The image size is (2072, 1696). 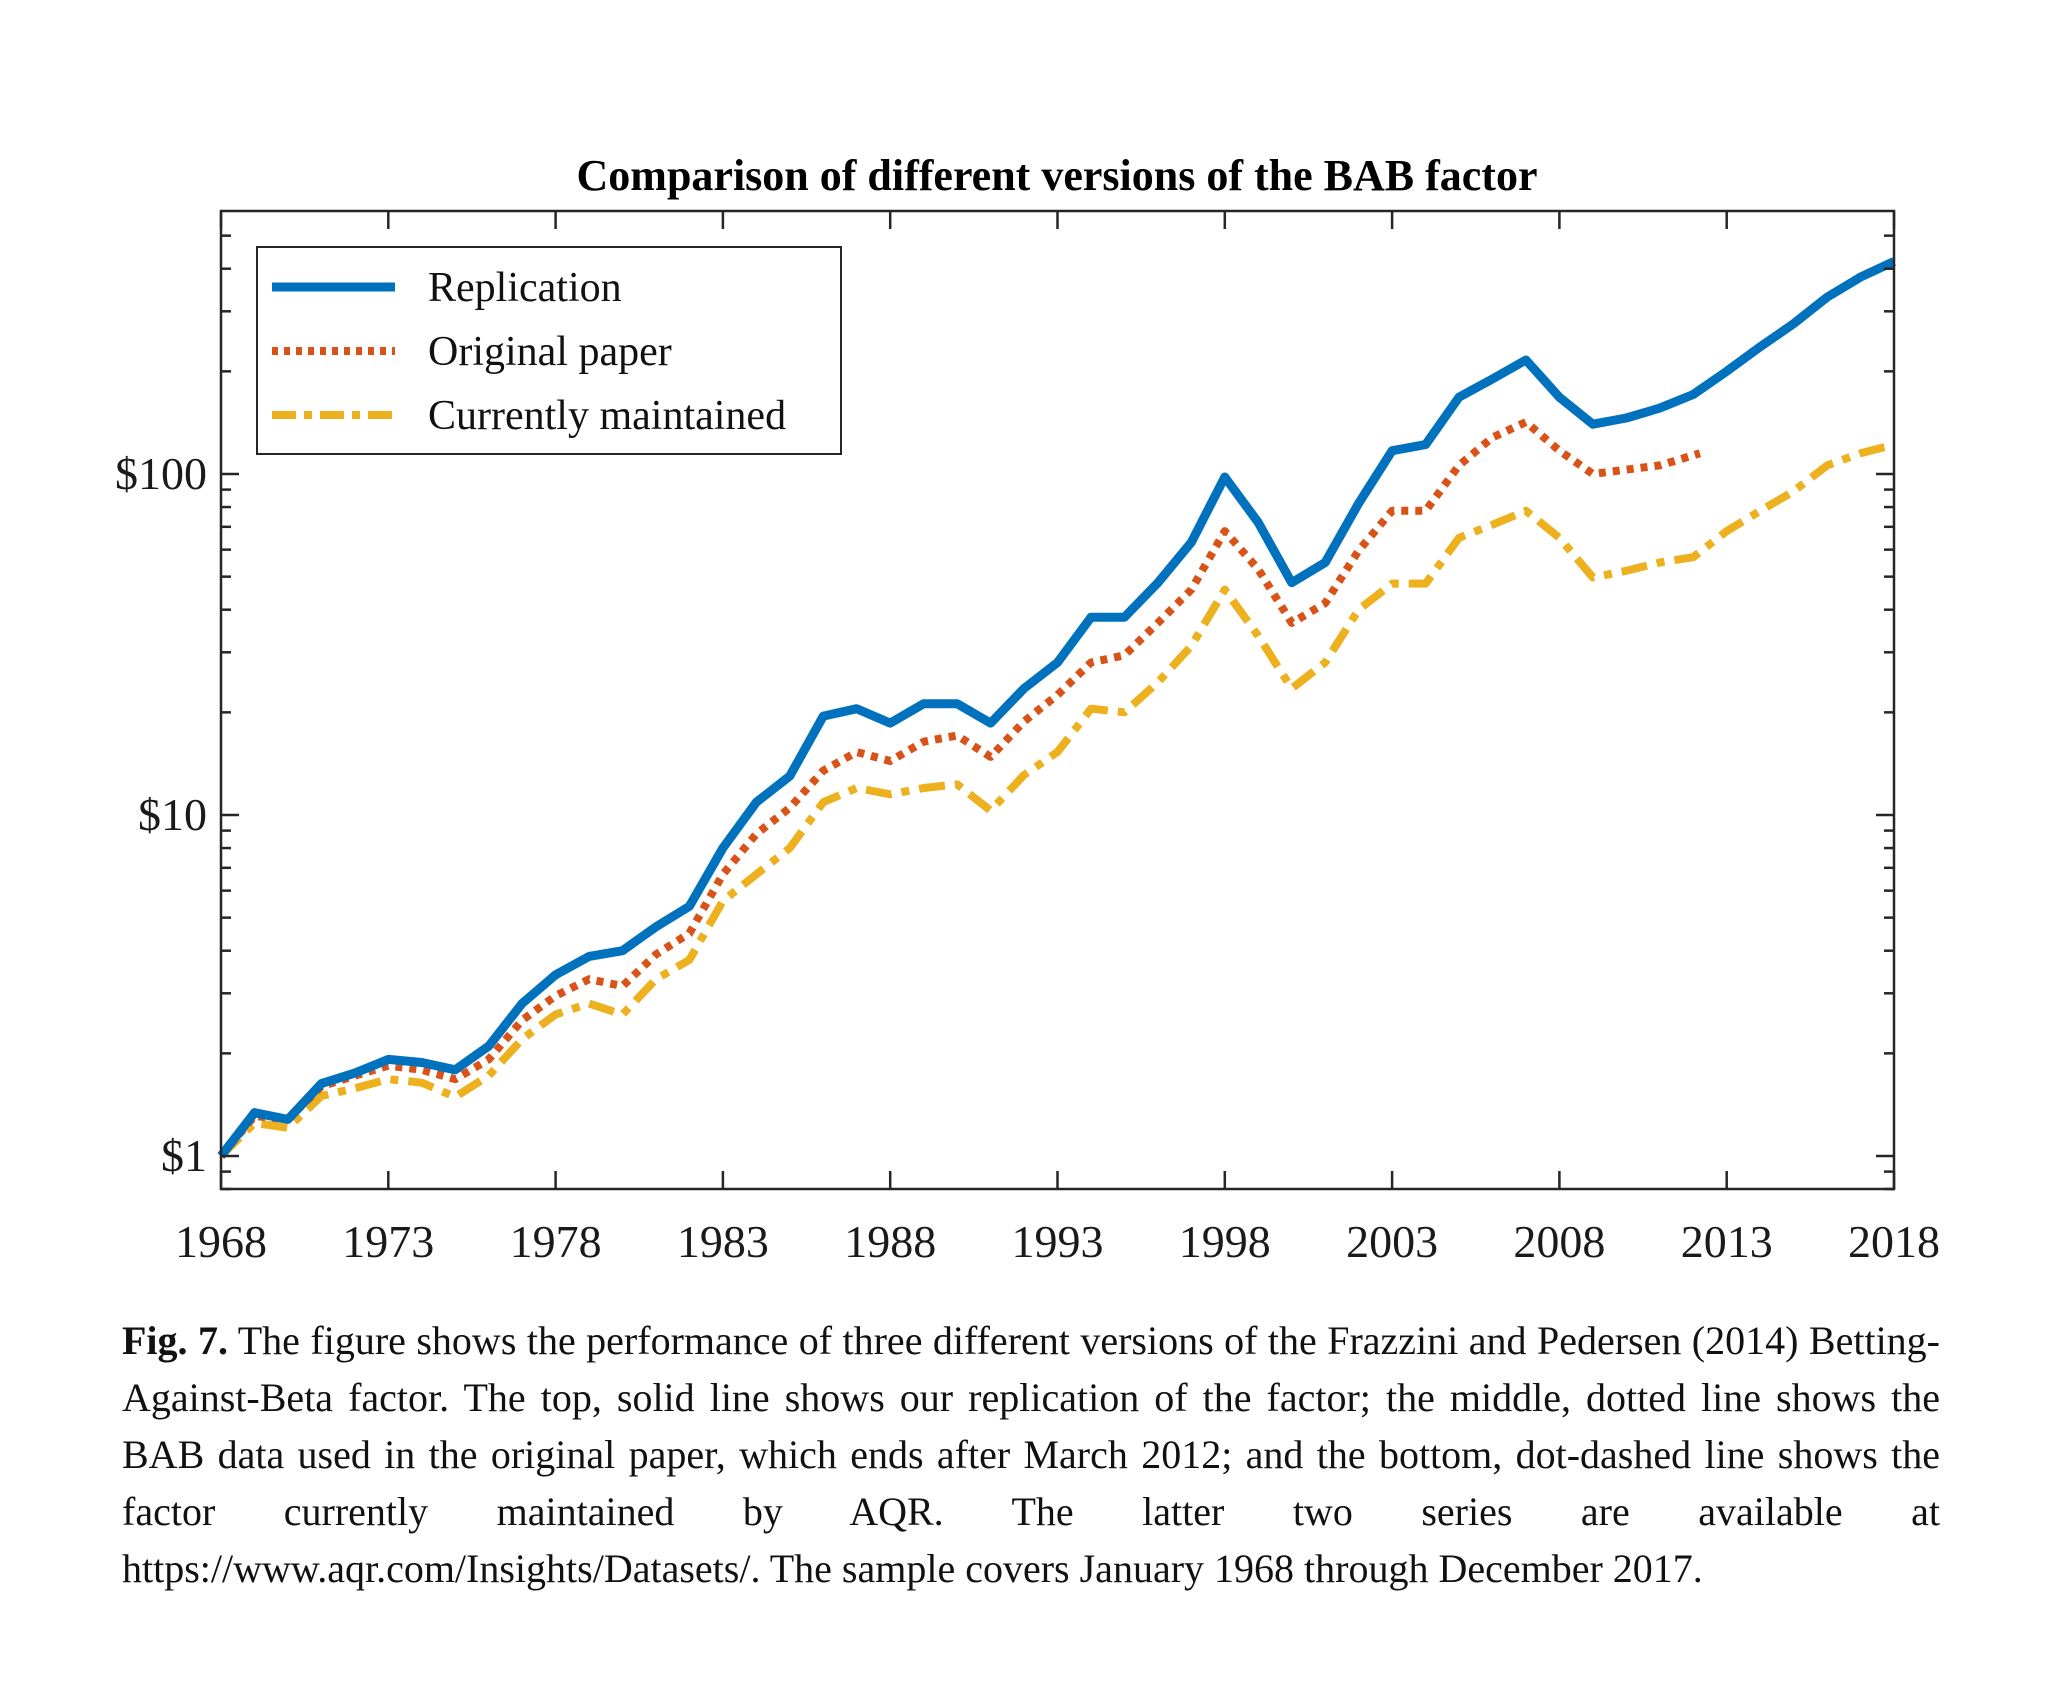 I want to click on x-tick-label: 2018, so click(x=1894, y=1241).